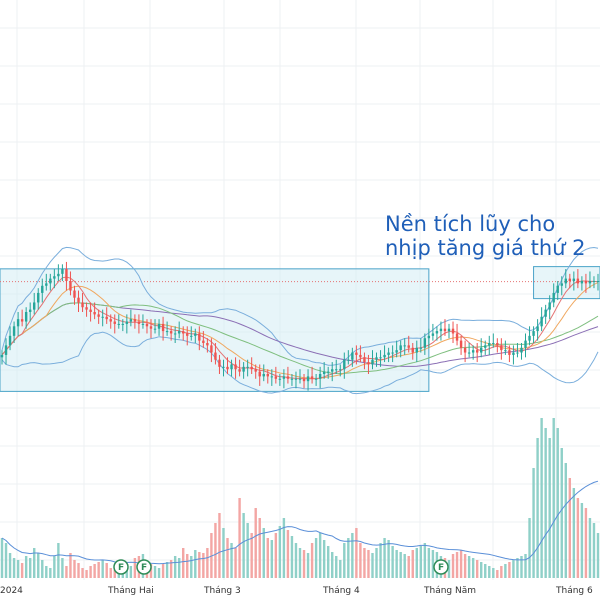 Image resolution: width=600 pixels, height=600 pixels. I want to click on x-tick-label: 2024, so click(11, 591).